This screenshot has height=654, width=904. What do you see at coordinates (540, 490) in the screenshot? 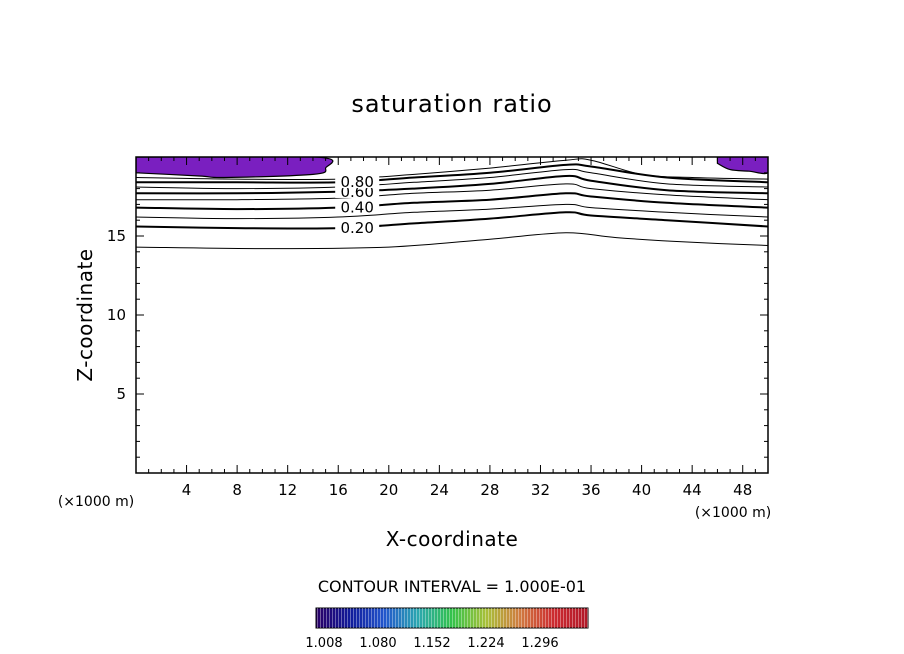
I see `x-tick-label: 32` at bounding box center [540, 490].